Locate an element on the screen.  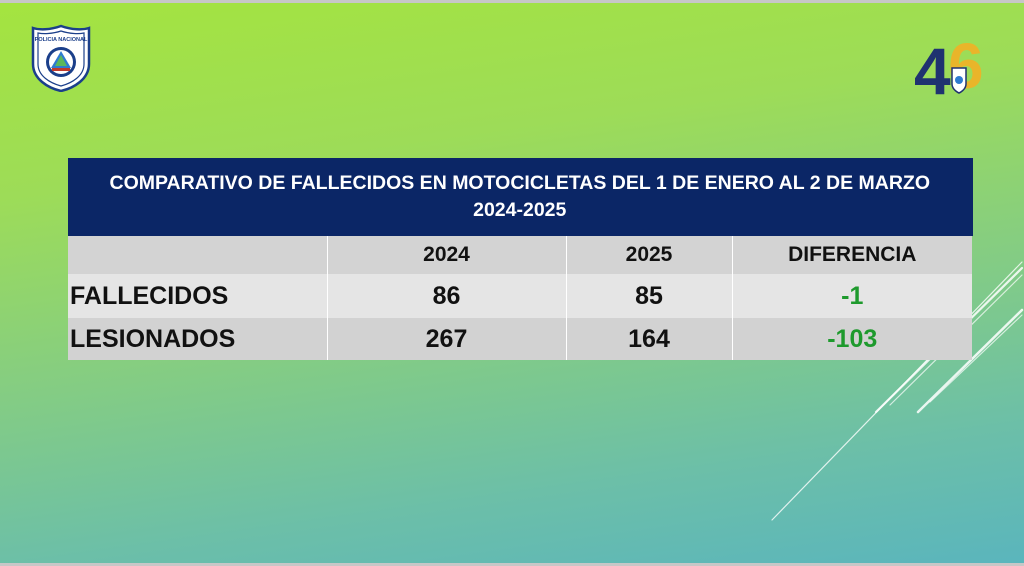
header-2025: 2025 is located at coordinates (648, 255).